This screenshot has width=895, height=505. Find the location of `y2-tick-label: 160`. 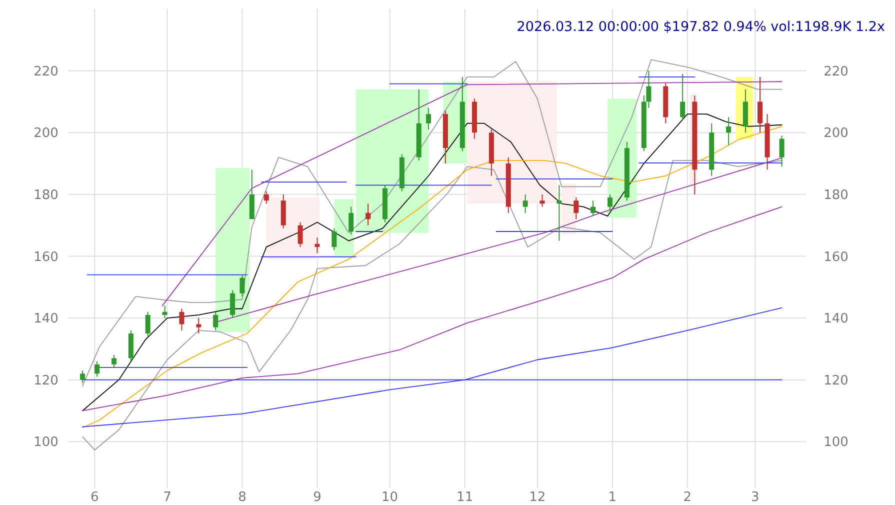

y2-tick-label: 160 is located at coordinates (836, 257).